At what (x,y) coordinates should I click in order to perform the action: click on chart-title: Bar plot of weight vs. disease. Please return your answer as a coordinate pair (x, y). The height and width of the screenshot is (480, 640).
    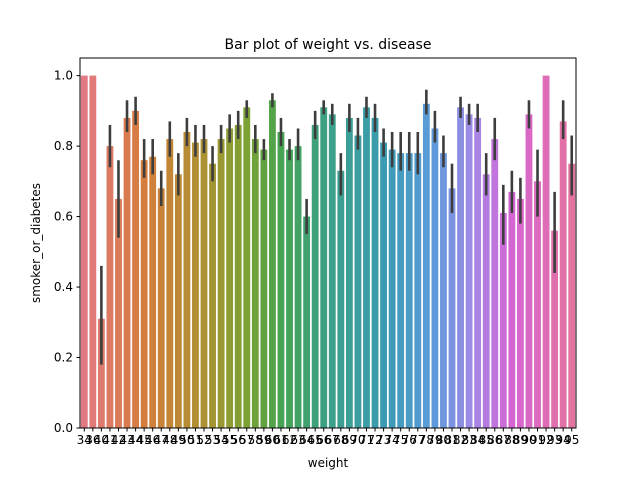
    Looking at the image, I should click on (328, 45).